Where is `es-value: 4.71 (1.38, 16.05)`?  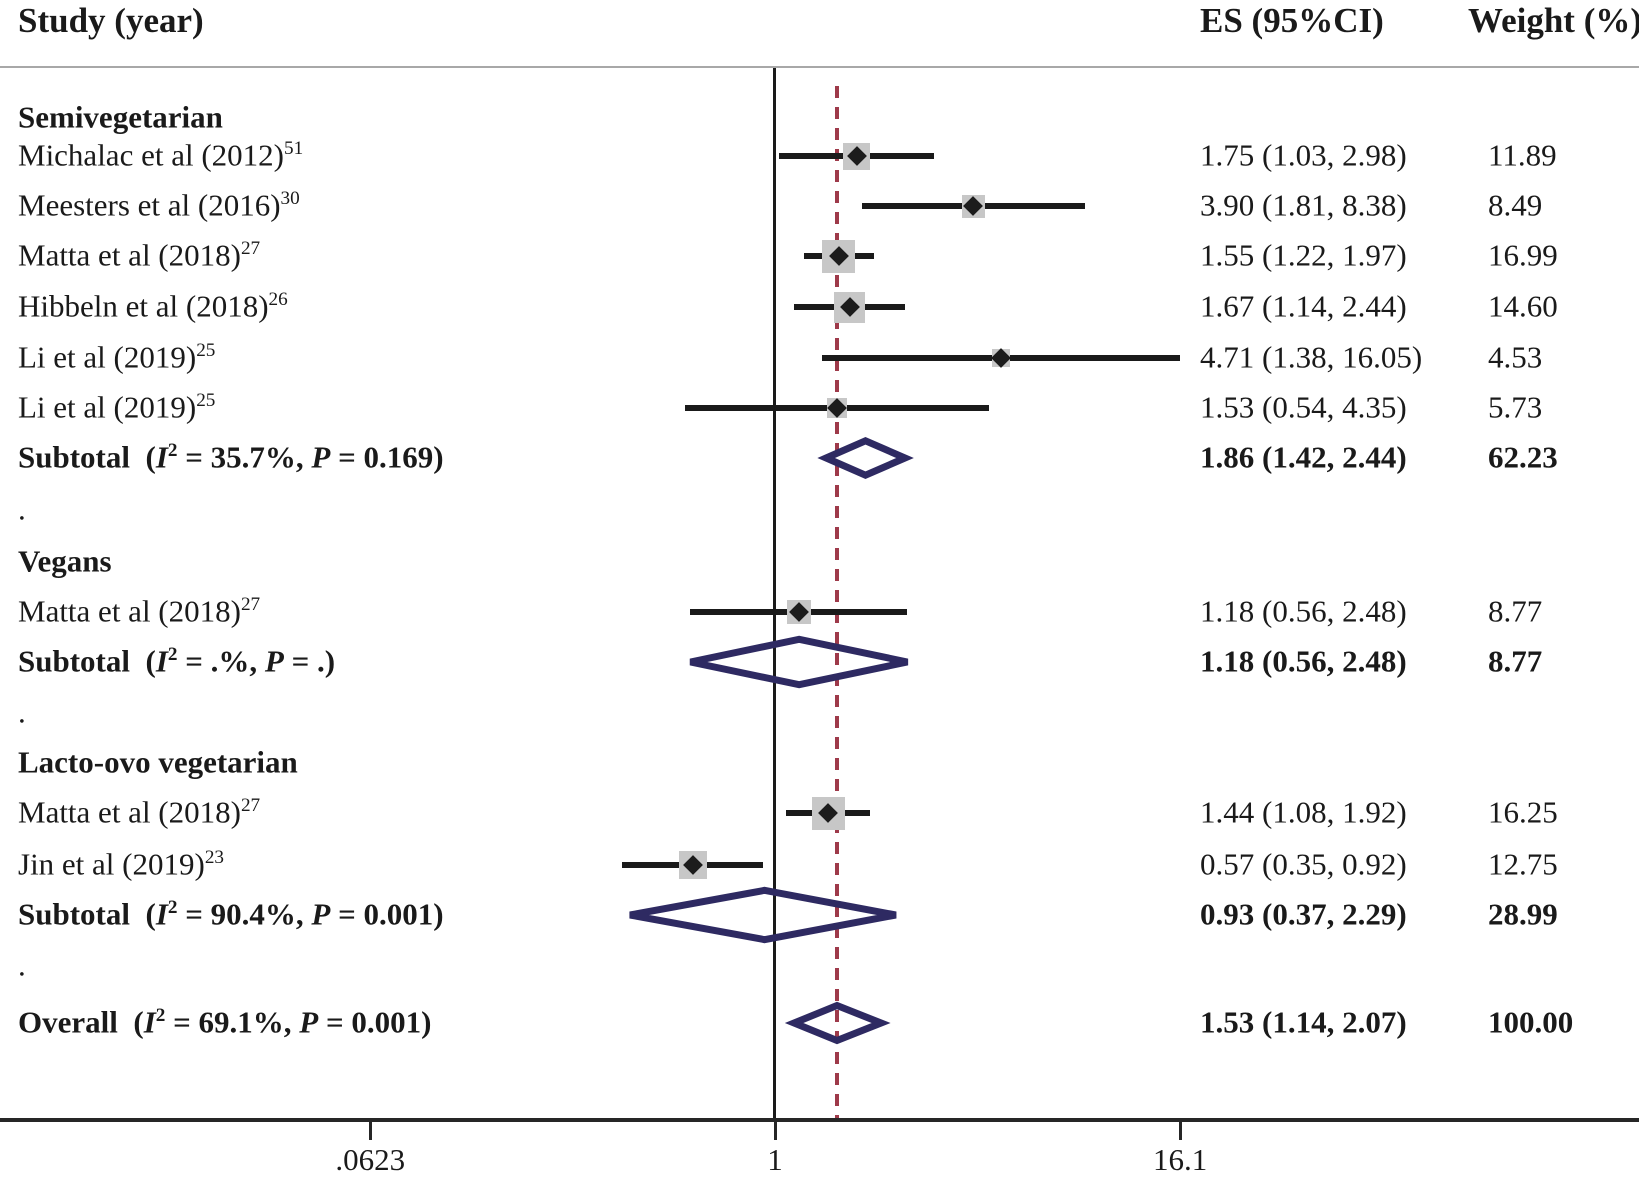
es-value: 4.71 (1.38, 16.05) is located at coordinates (1311, 357).